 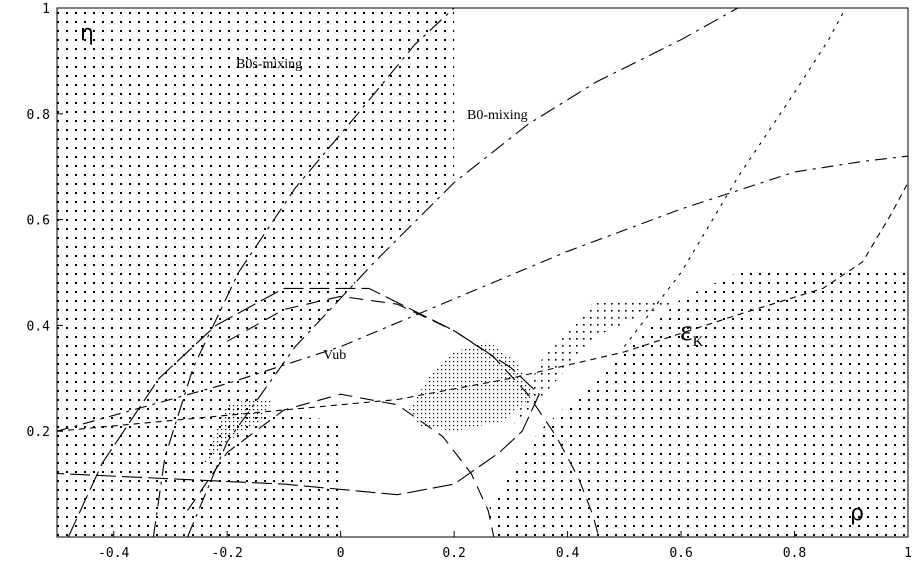 I want to click on x-tick-label: -0.2, so click(x=227, y=553).